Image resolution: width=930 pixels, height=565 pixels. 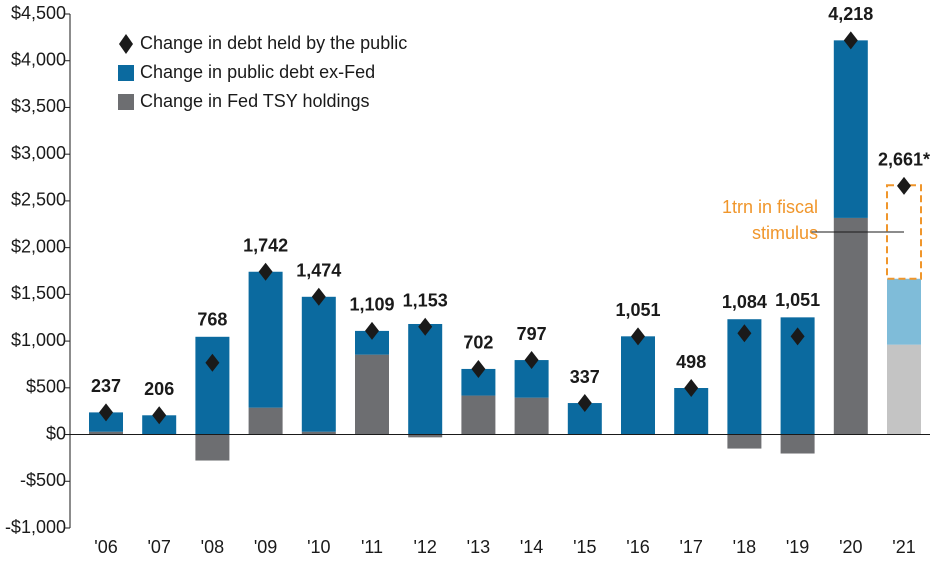 What do you see at coordinates (273, 43) in the screenshot?
I see `legend-label: Change in debt held by the public` at bounding box center [273, 43].